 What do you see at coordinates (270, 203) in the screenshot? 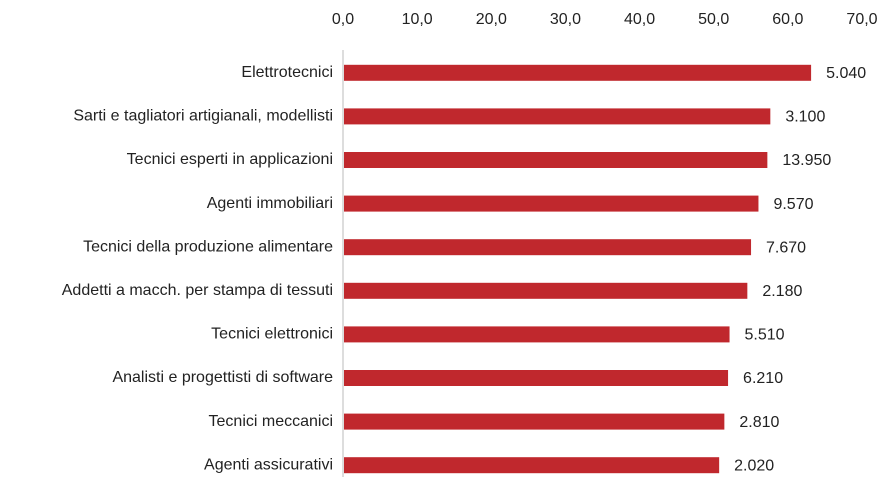
I see `y-tick-label: Agenti immobiliari` at bounding box center [270, 203].